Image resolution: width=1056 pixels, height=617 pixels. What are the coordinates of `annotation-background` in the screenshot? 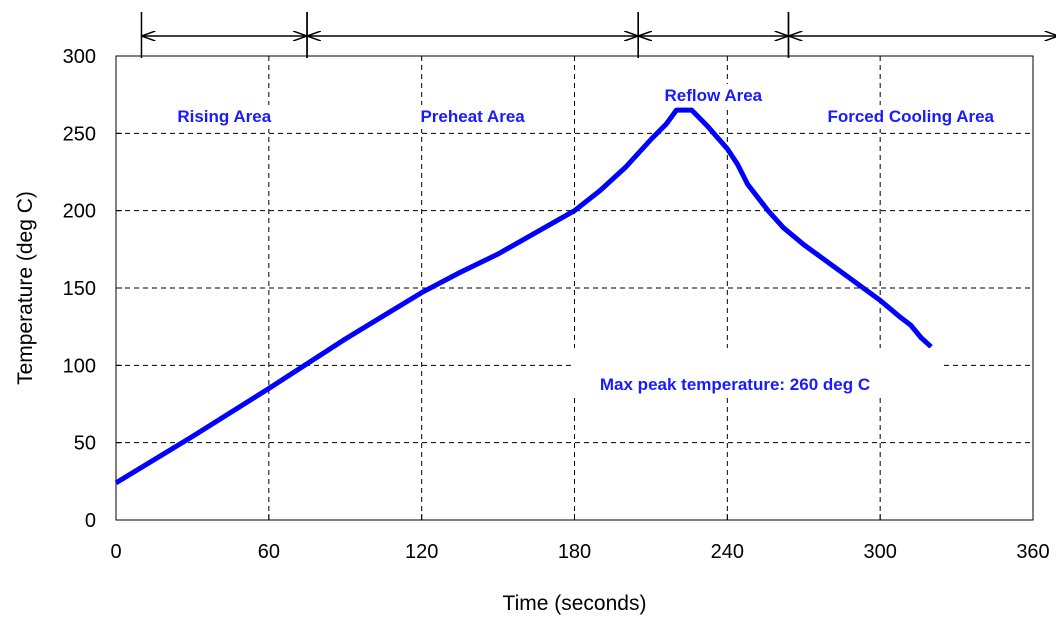 It's located at (757, 372).